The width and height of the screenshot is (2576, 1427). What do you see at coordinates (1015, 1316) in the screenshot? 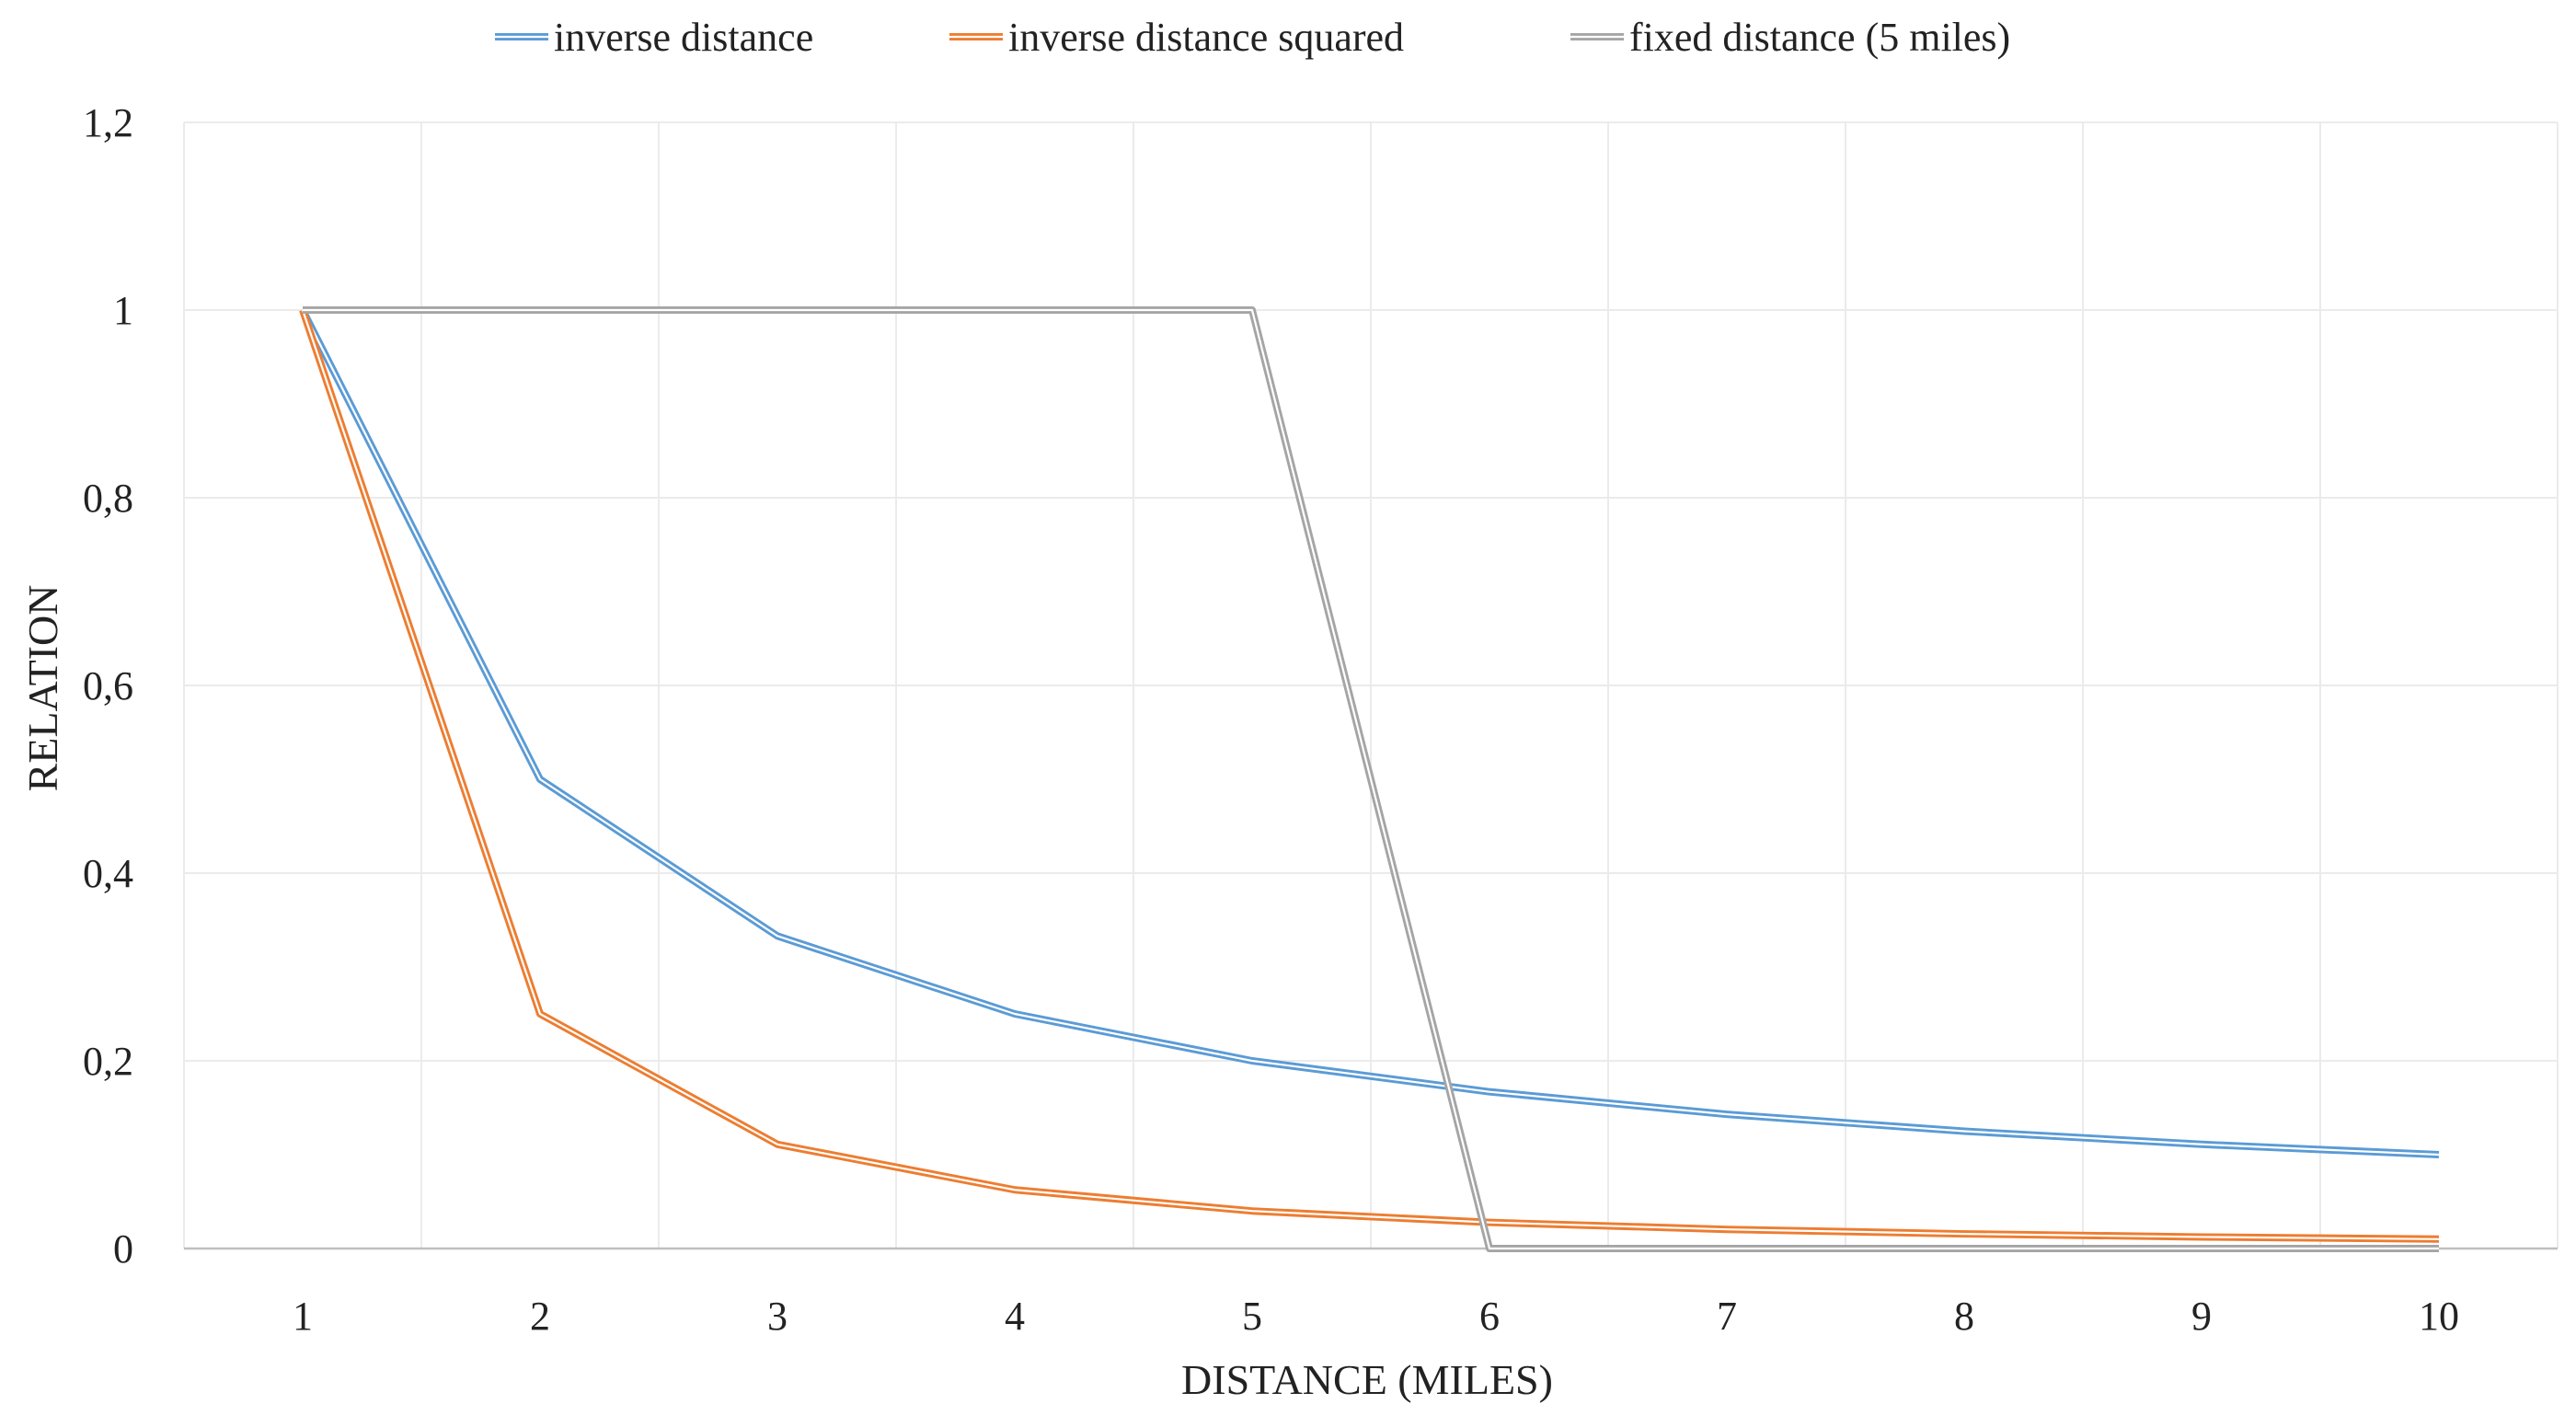
I see `x-tick-label: 4` at bounding box center [1015, 1316].